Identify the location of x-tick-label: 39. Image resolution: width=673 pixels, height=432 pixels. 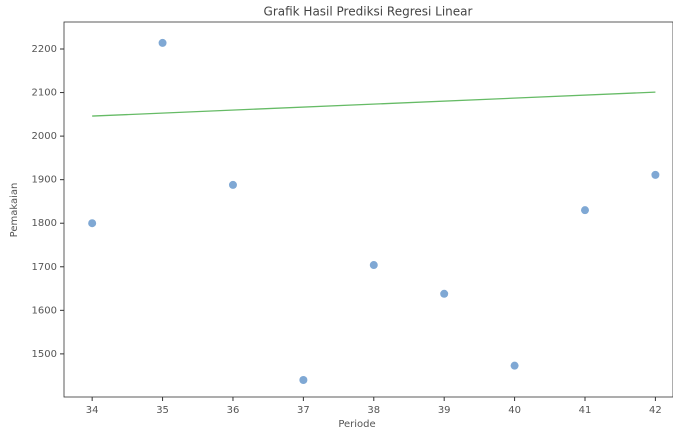
(444, 410).